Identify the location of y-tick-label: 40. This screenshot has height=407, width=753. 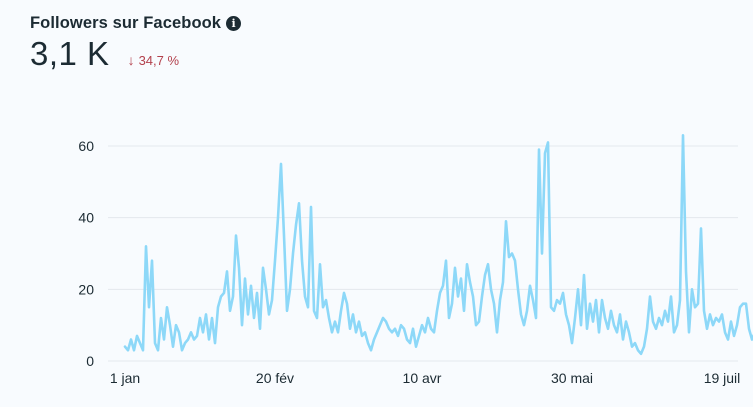
(86, 218).